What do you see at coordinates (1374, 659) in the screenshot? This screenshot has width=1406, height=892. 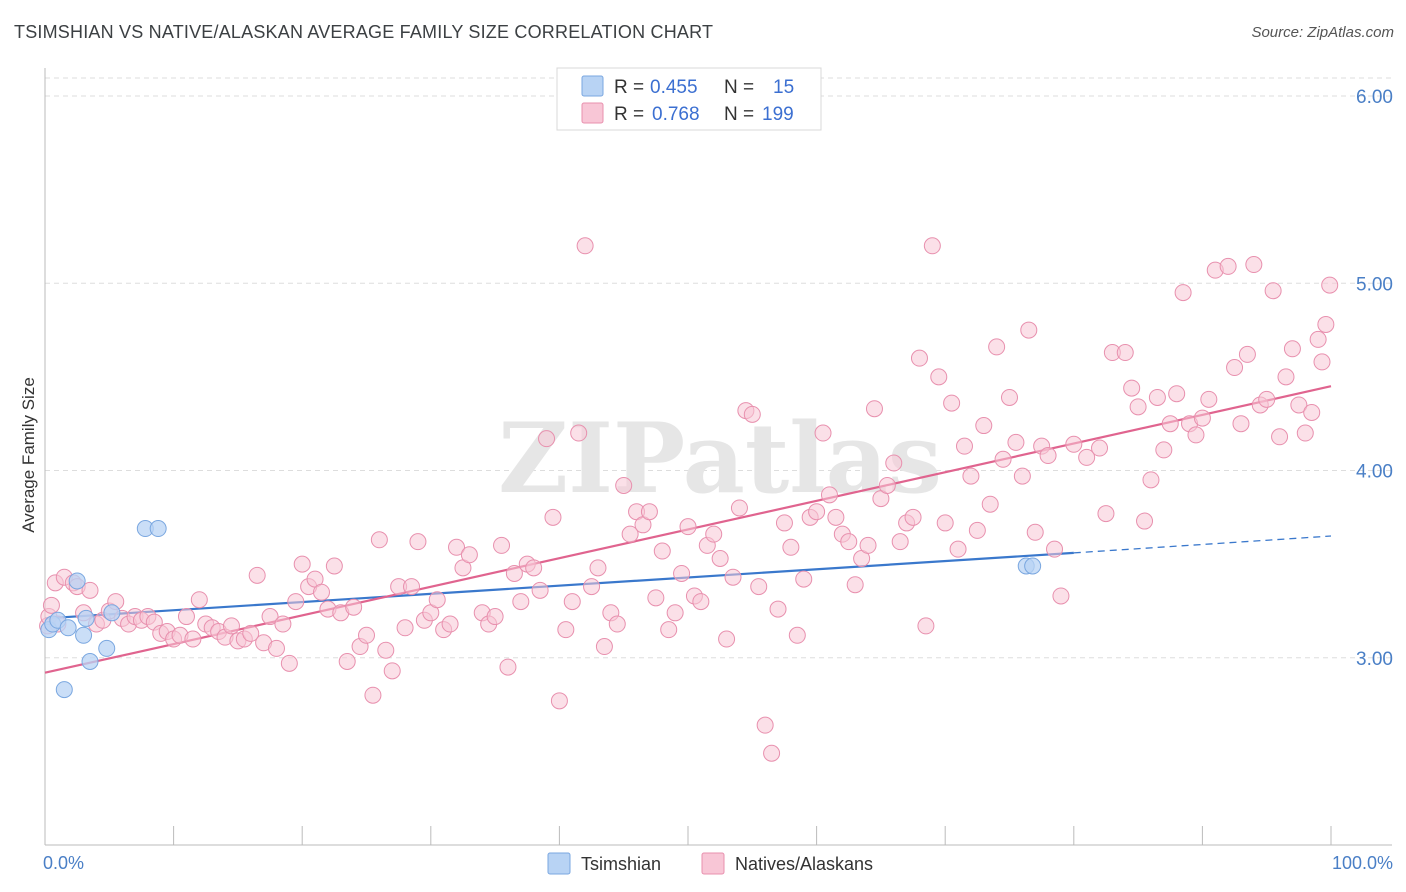 I see `y-tick-label: 3.00` at bounding box center [1374, 659].